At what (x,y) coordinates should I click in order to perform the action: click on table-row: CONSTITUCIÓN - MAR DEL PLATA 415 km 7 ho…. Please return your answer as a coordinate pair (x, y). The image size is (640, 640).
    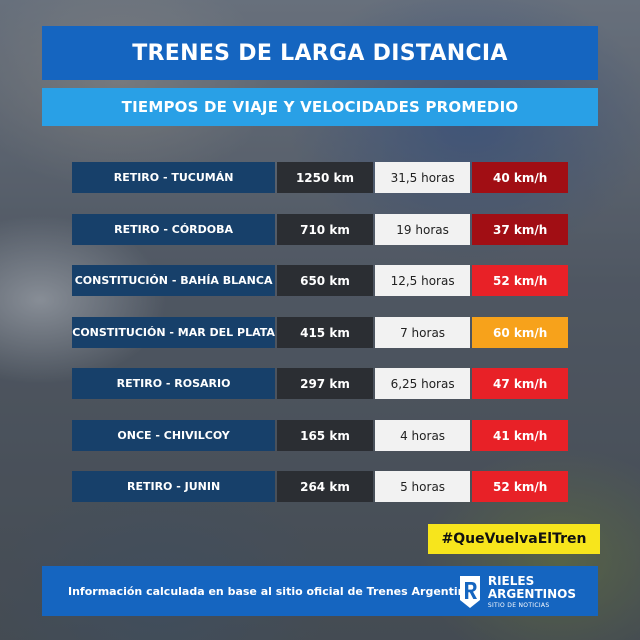
    Looking at the image, I should click on (320, 332).